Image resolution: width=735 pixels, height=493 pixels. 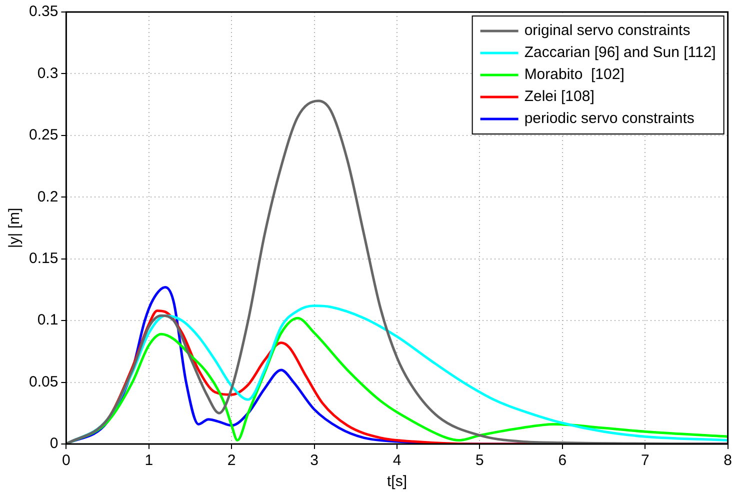 What do you see at coordinates (149, 461) in the screenshot?
I see `x-tick-label: 1` at bounding box center [149, 461].